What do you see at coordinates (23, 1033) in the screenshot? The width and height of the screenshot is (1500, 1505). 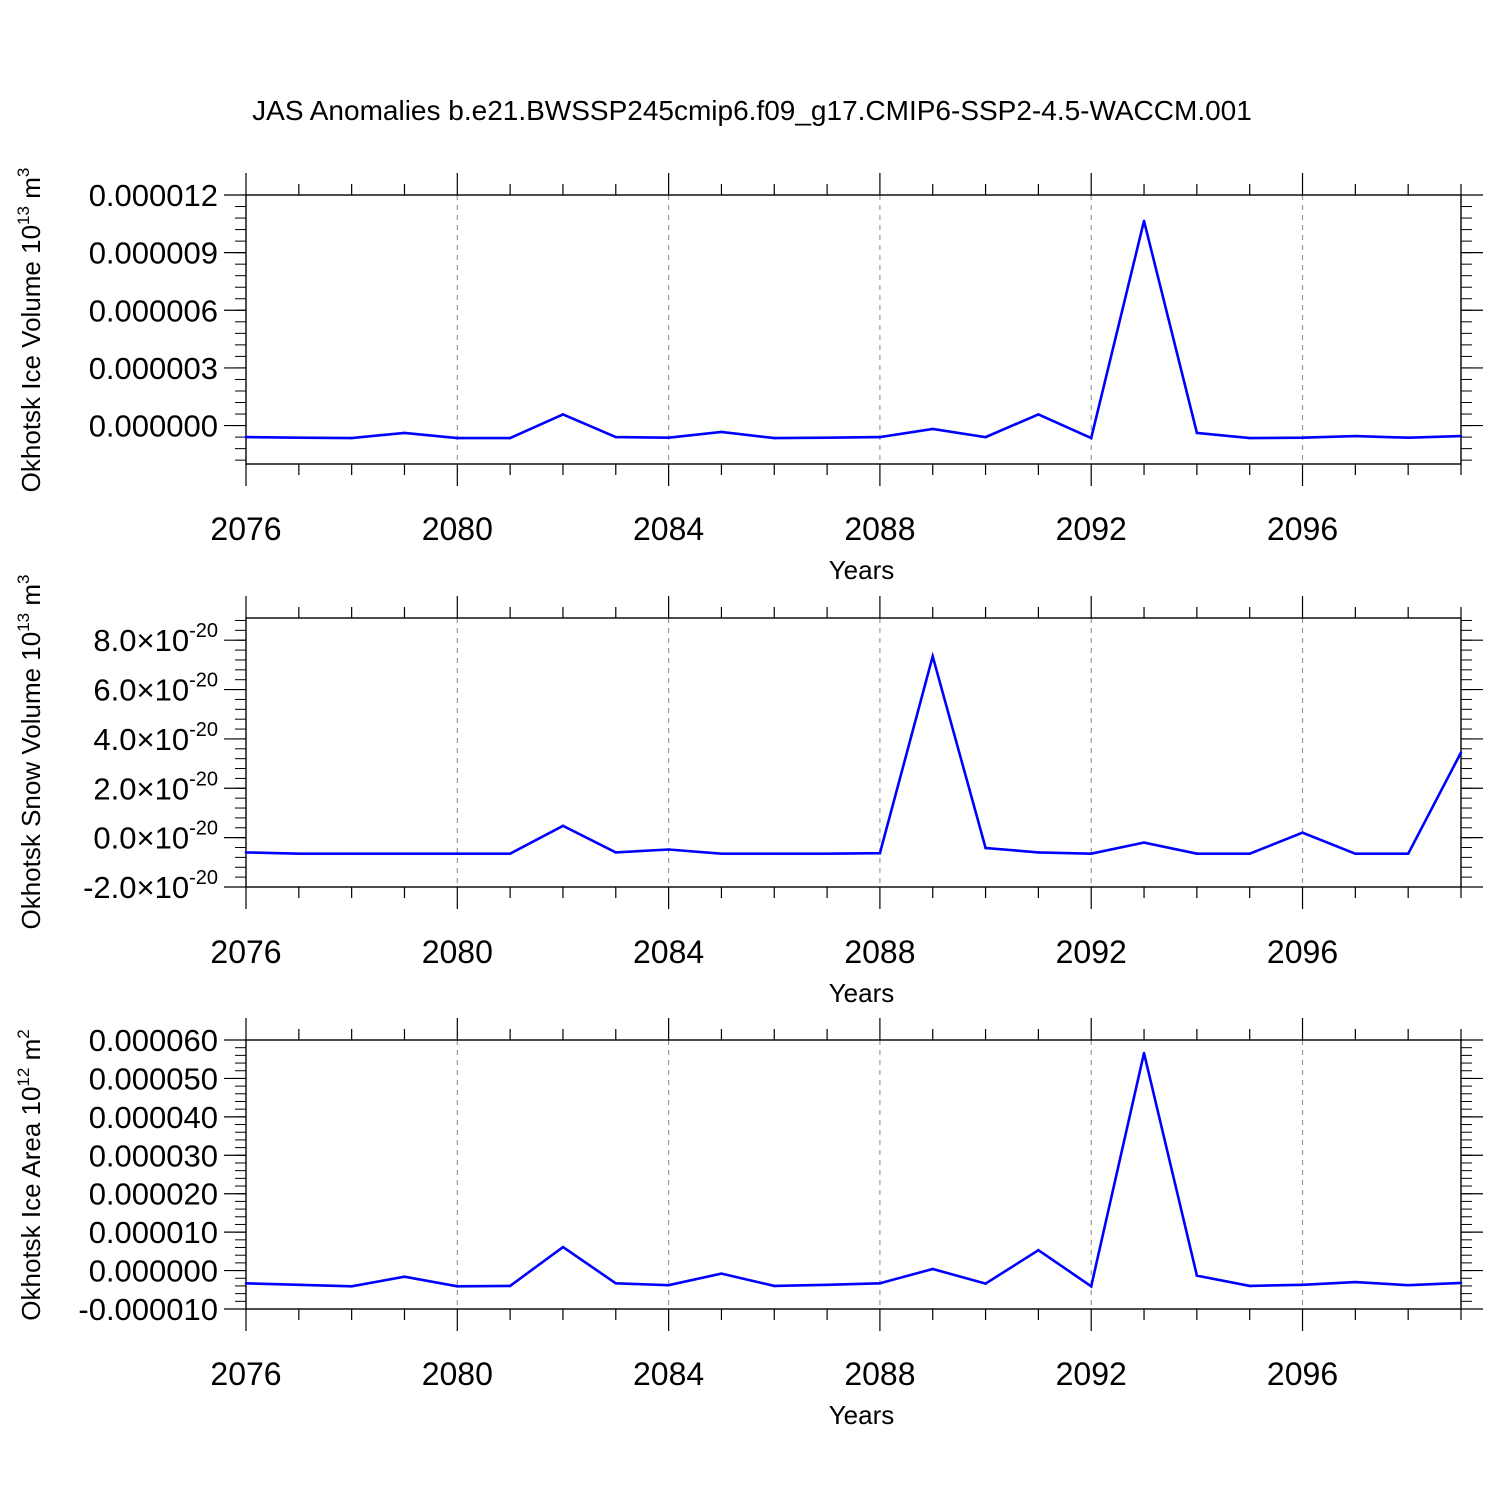 I see `y-axis-label-unit-exponent: 2` at bounding box center [23, 1033].